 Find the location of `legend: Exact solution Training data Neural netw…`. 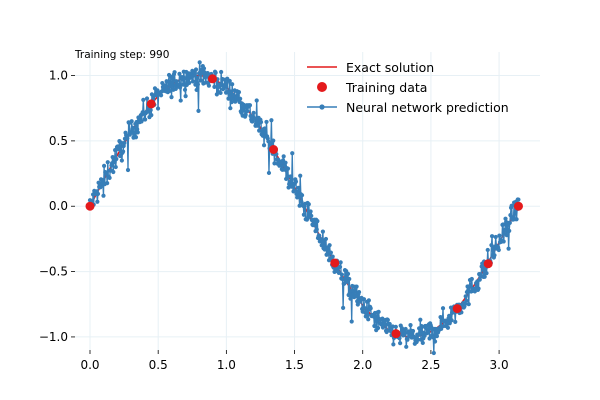

legend: Exact solution Training data Neural netw… is located at coordinates (408, 87).